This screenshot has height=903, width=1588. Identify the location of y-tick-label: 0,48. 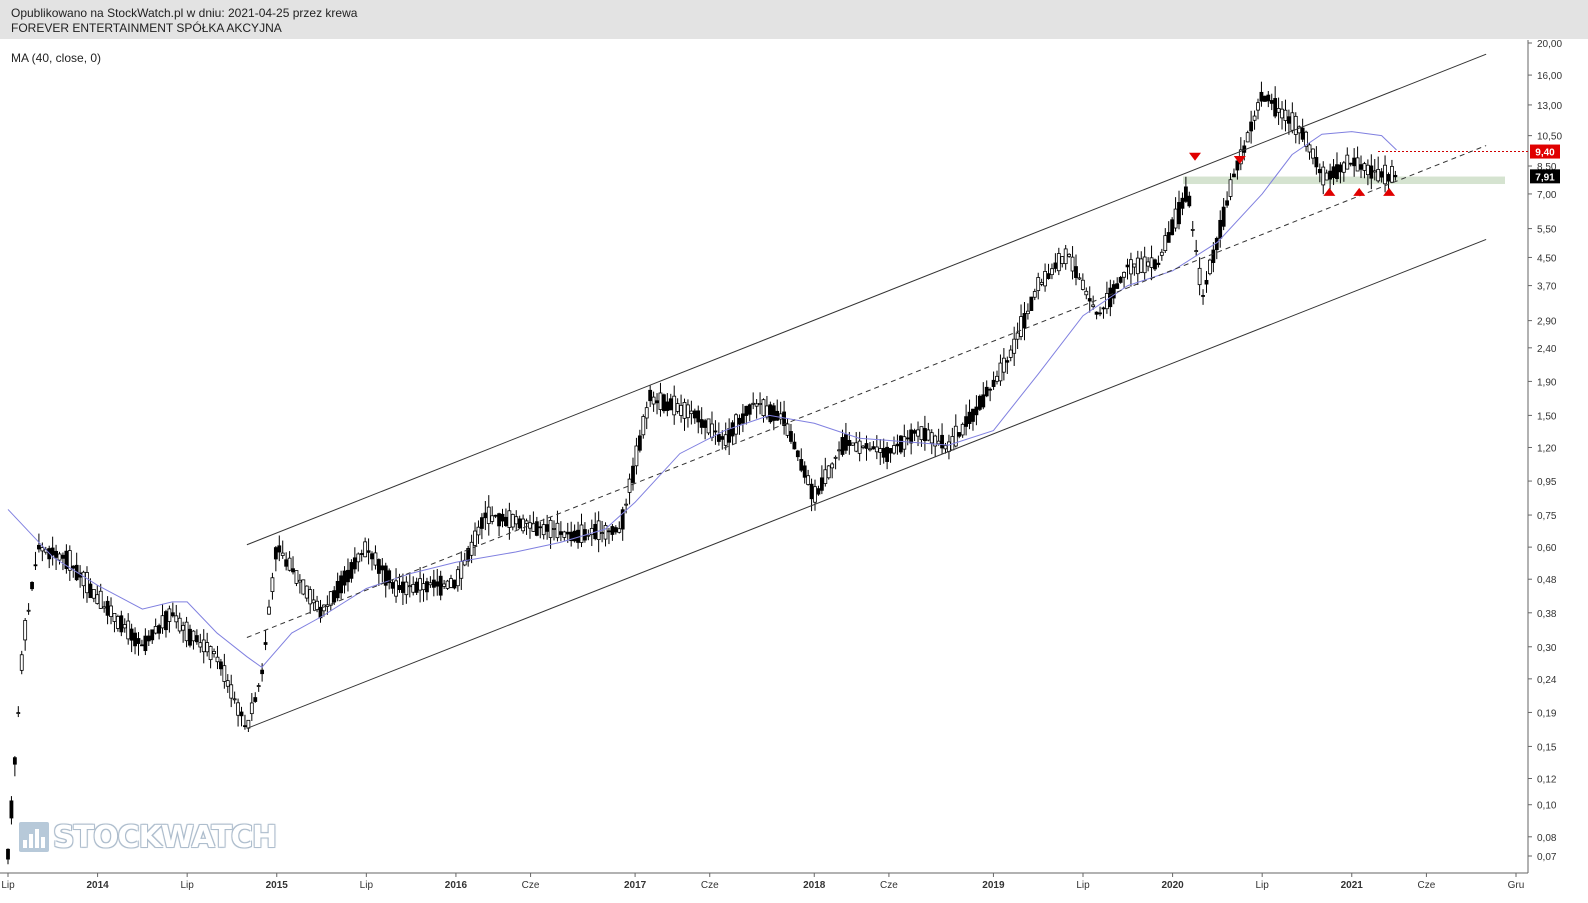
(1547, 580).